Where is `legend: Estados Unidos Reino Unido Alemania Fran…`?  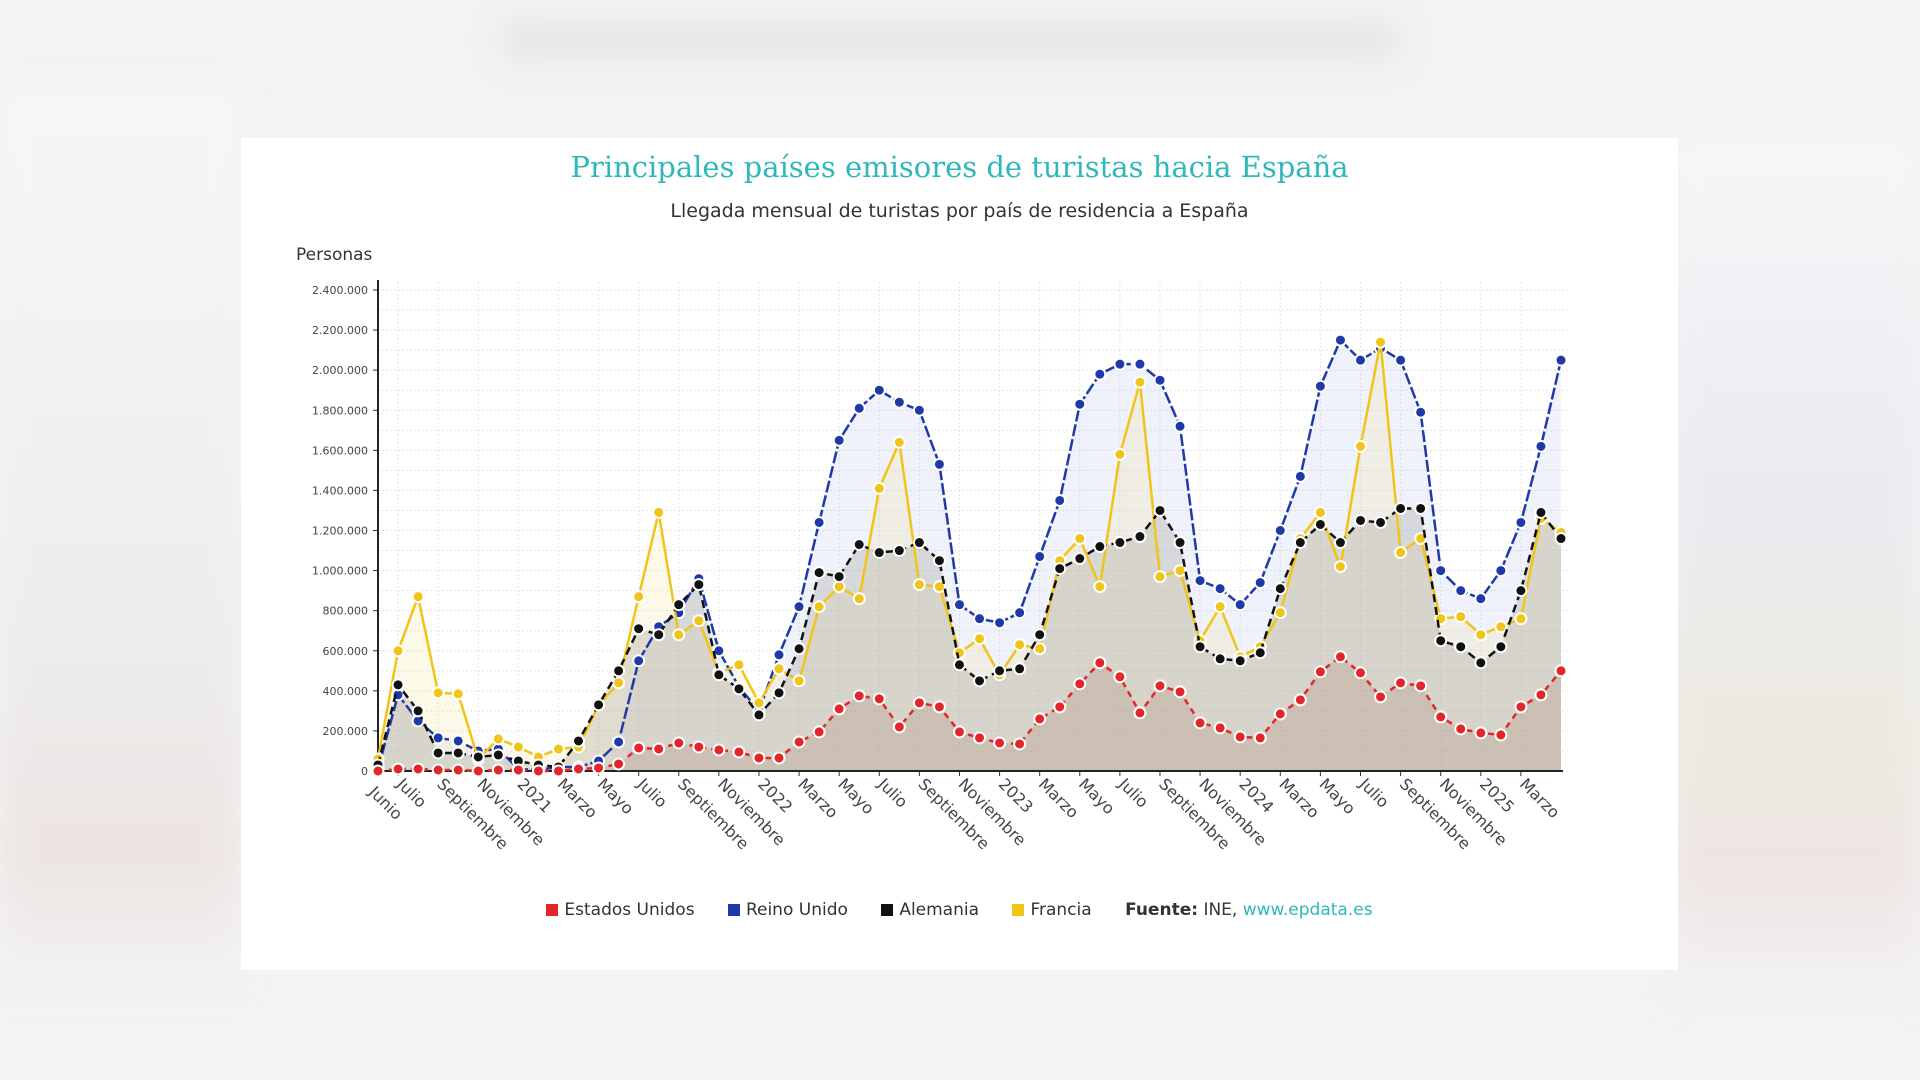 legend: Estados Unidos Reino Unido Alemania Fran… is located at coordinates (959, 910).